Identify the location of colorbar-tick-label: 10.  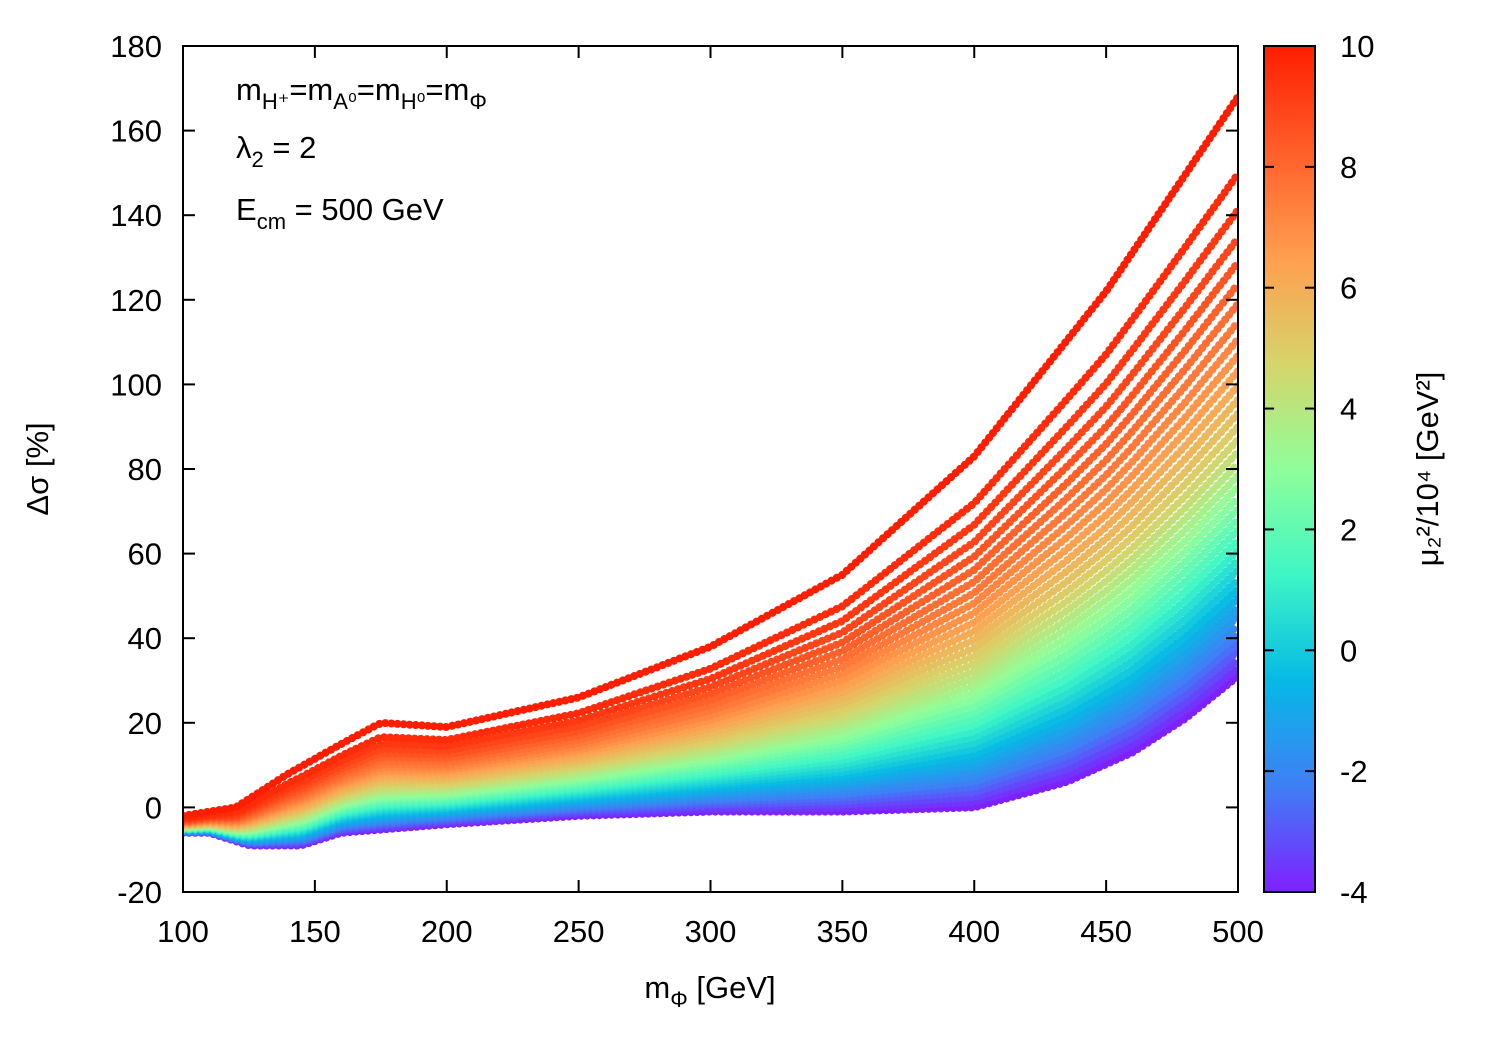
(1357, 46).